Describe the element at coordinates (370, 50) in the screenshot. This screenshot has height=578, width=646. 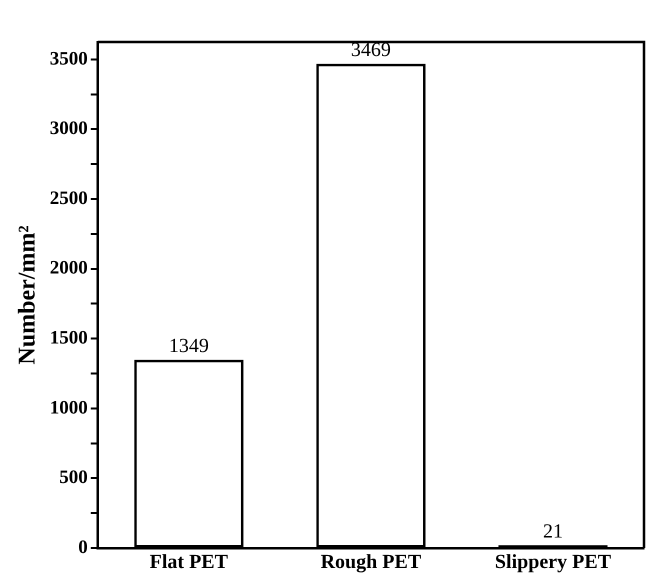
I see `data-label: 3469` at that location.